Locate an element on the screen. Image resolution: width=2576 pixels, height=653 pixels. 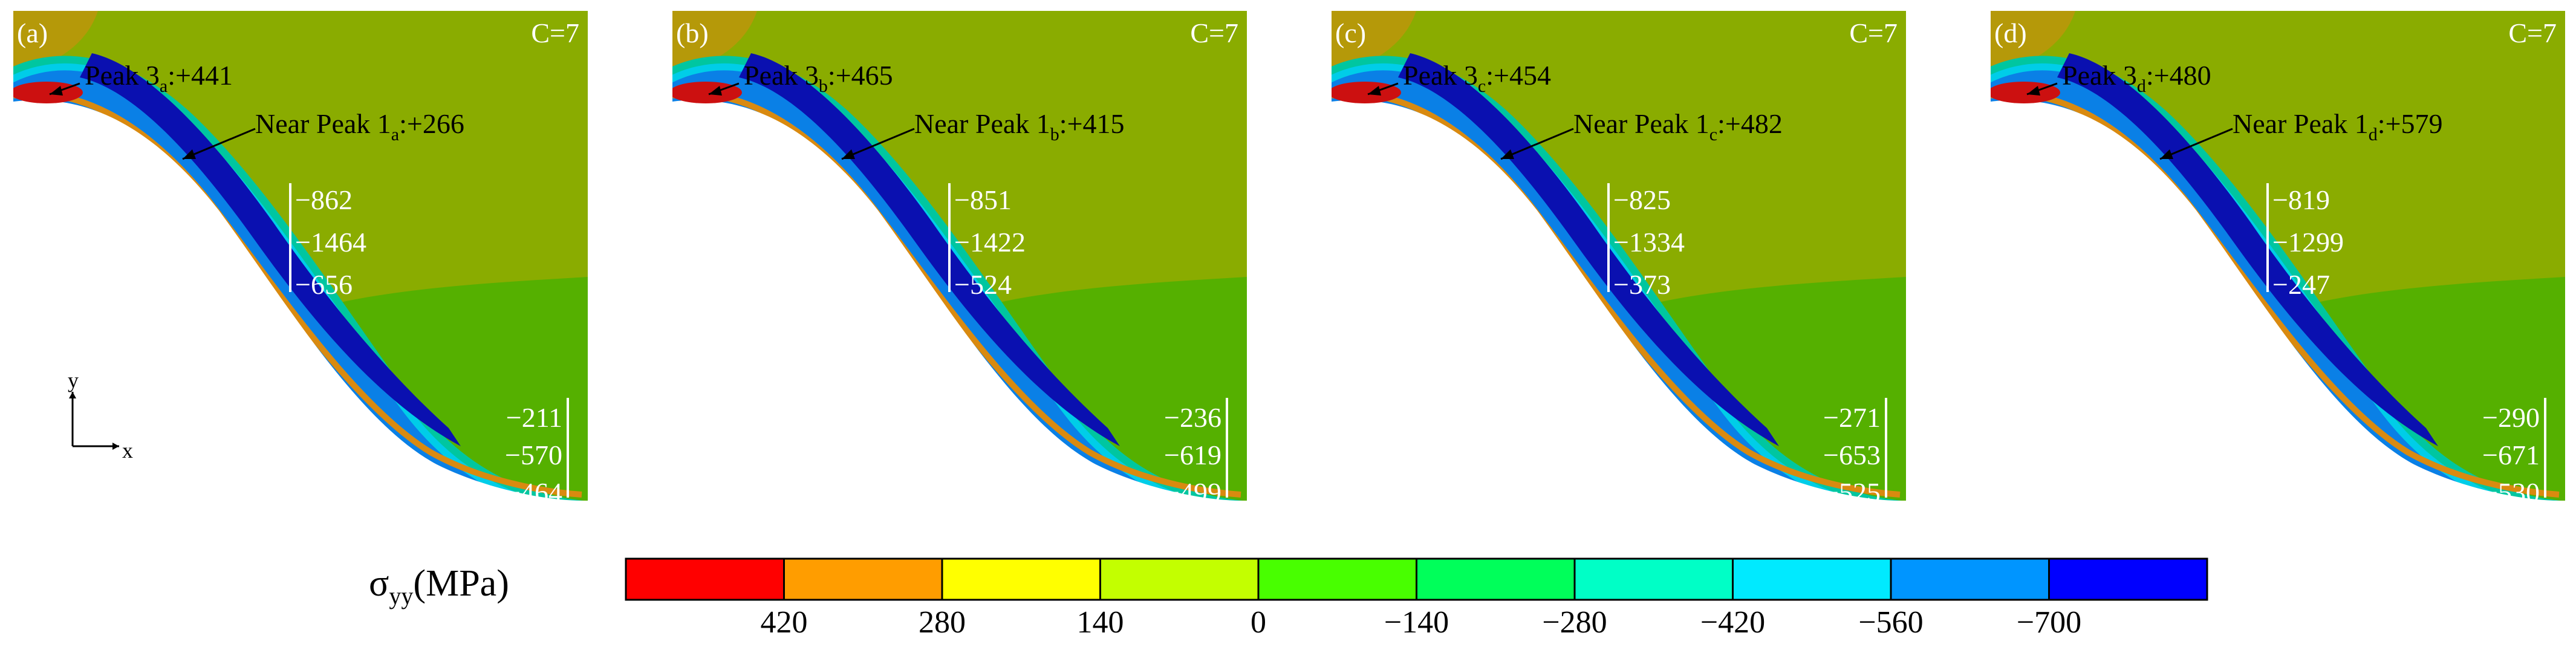
edge-stress-value: −525 is located at coordinates (1852, 493).